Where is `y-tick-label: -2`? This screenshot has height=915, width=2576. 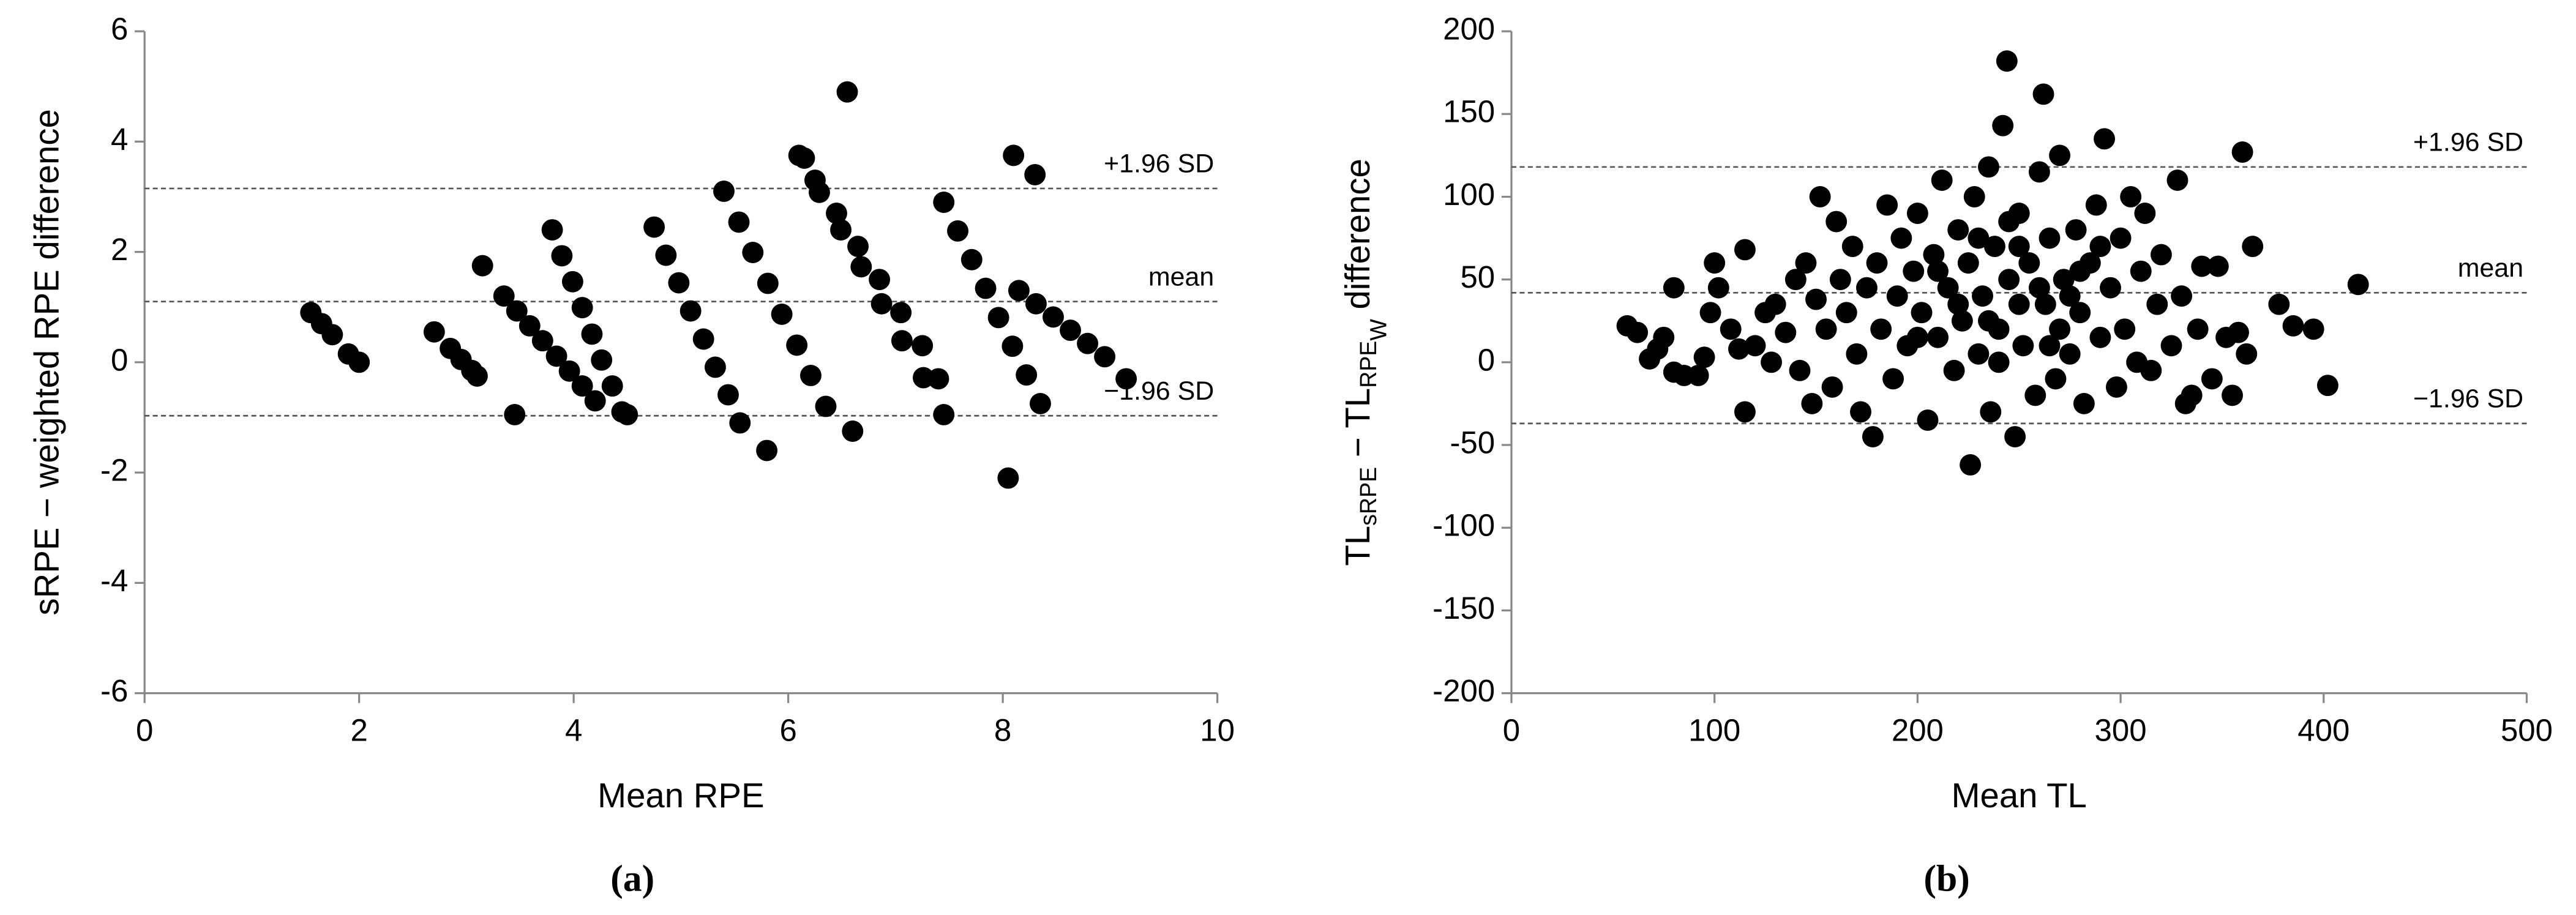
y-tick-label: -2 is located at coordinates (114, 470).